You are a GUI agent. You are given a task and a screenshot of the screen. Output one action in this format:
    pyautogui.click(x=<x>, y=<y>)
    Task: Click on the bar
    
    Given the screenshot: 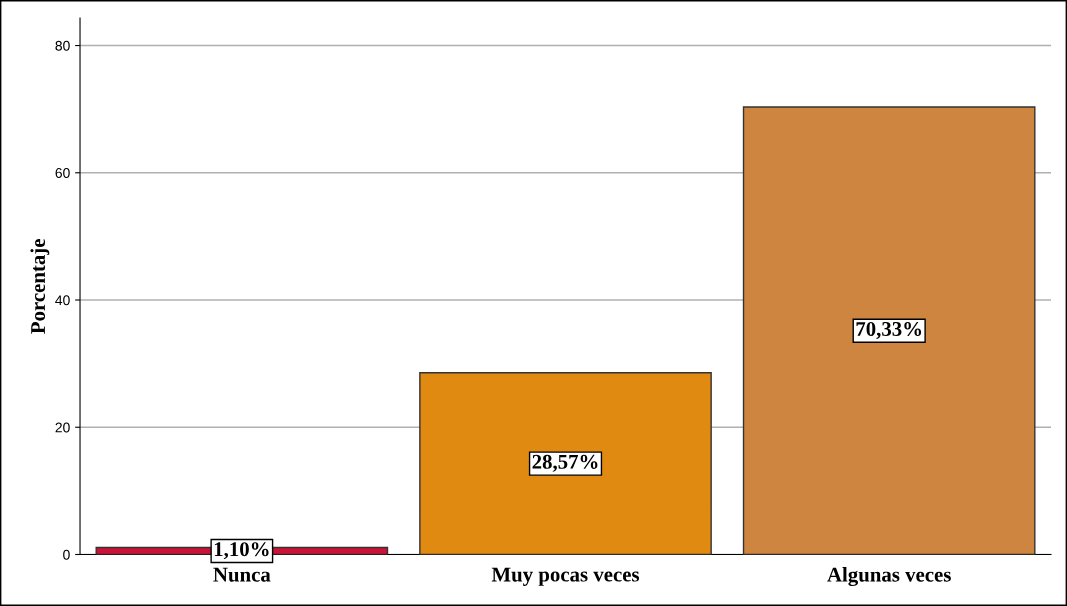 What is the action you would take?
    pyautogui.click(x=565, y=463)
    